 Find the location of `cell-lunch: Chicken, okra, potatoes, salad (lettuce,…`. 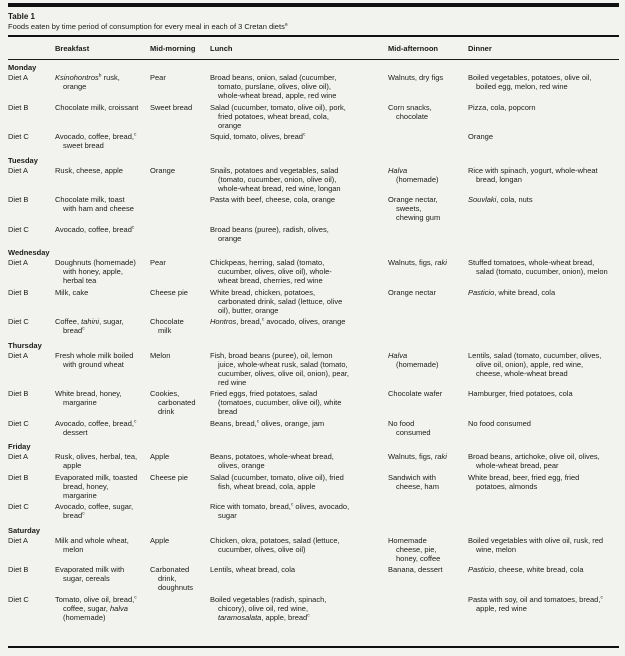

cell-lunch: Chicken, okra, potatoes, salad (lettuce,… is located at coordinates (299, 551).